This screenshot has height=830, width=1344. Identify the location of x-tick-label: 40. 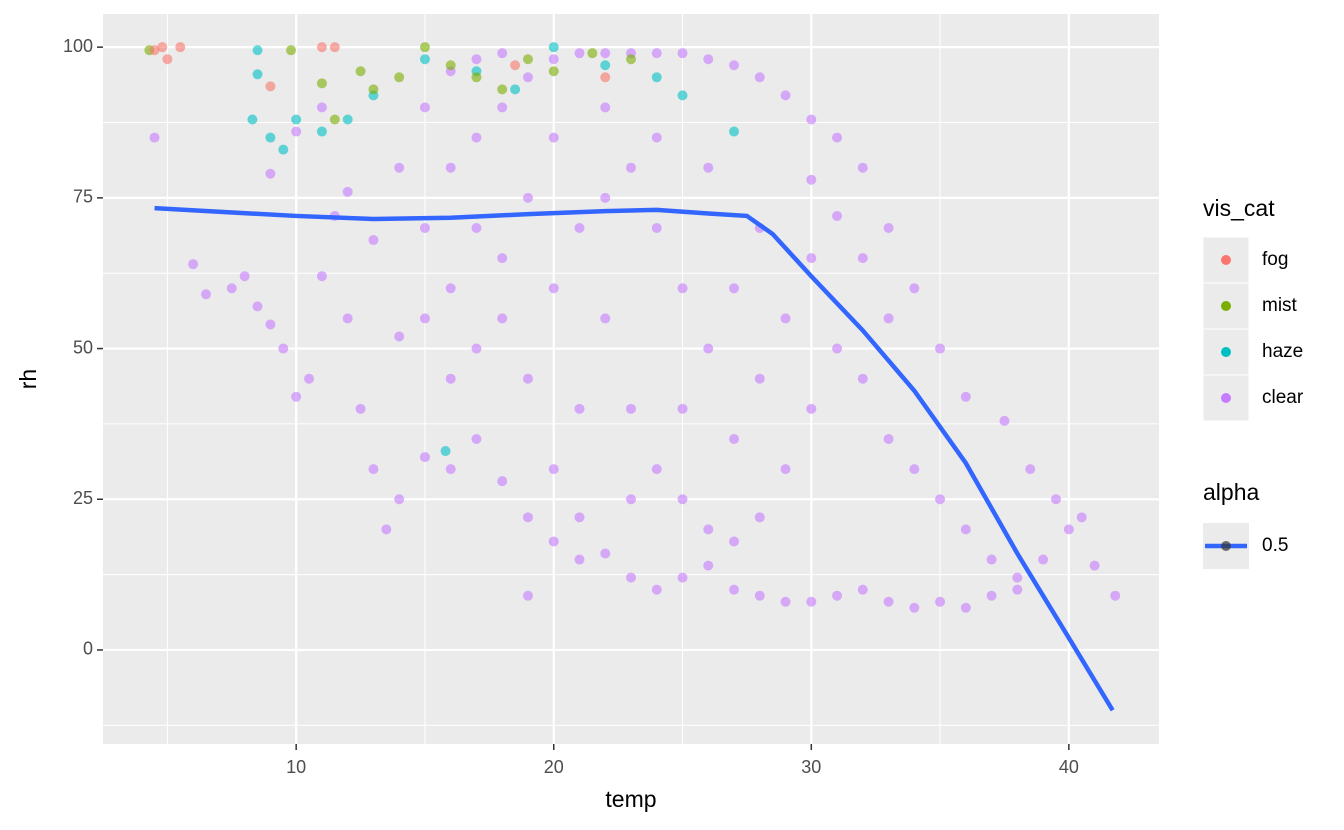
(1069, 767).